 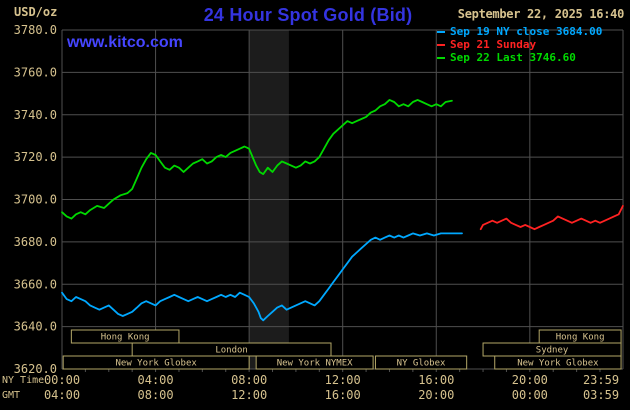 What do you see at coordinates (343, 395) in the screenshot?
I see `x-axis-label-gmt: 16:00` at bounding box center [343, 395].